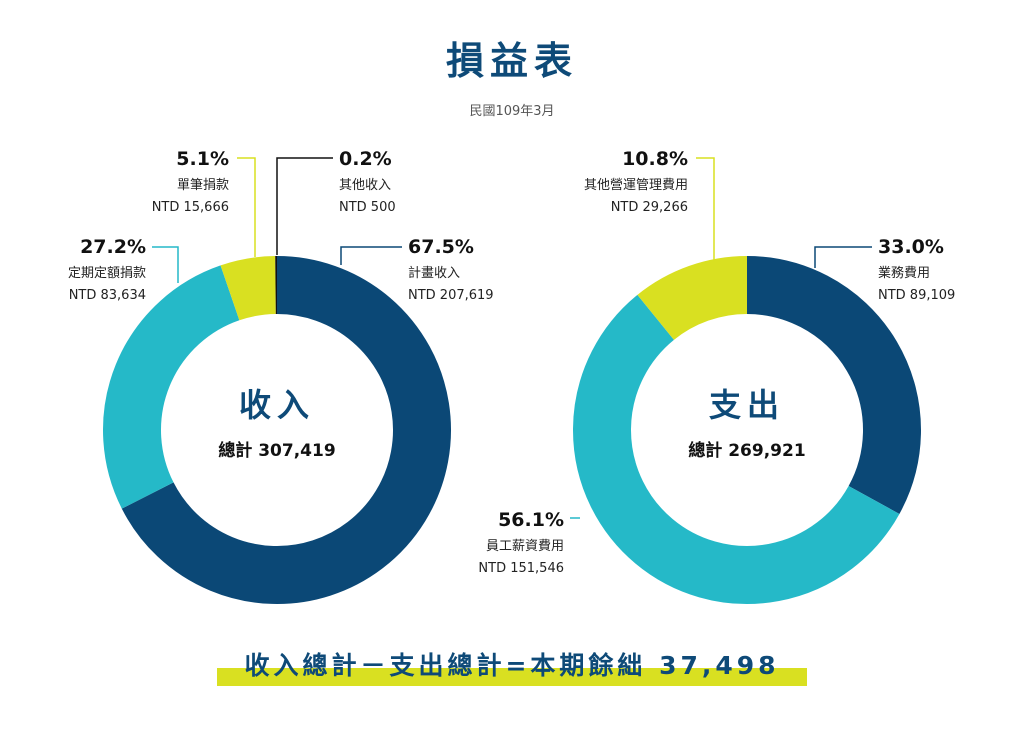 The height and width of the screenshot is (743, 1024). What do you see at coordinates (512, 111) in the screenshot?
I see `page-subtitle: 民國109年3月` at bounding box center [512, 111].